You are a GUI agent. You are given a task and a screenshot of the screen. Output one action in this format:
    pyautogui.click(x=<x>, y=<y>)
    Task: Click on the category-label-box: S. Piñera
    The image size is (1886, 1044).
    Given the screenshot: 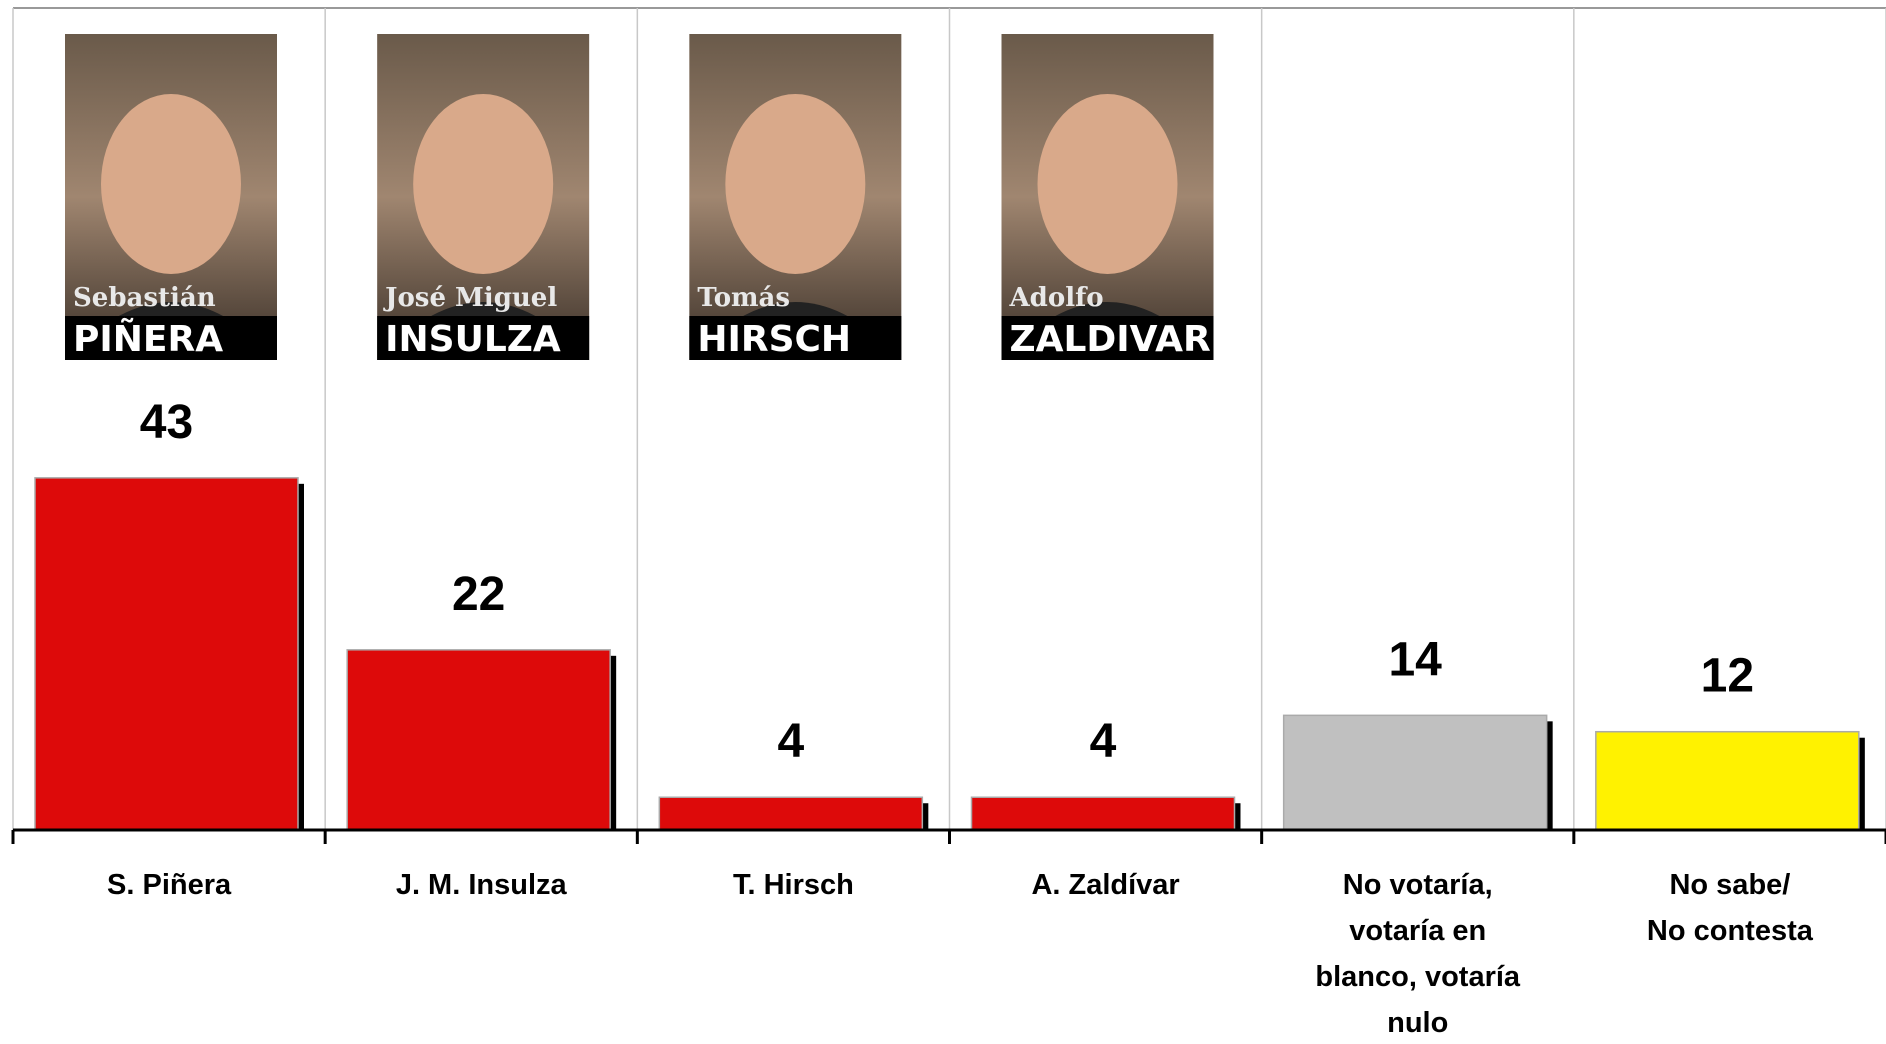 What is the action you would take?
    pyautogui.click(x=169, y=885)
    